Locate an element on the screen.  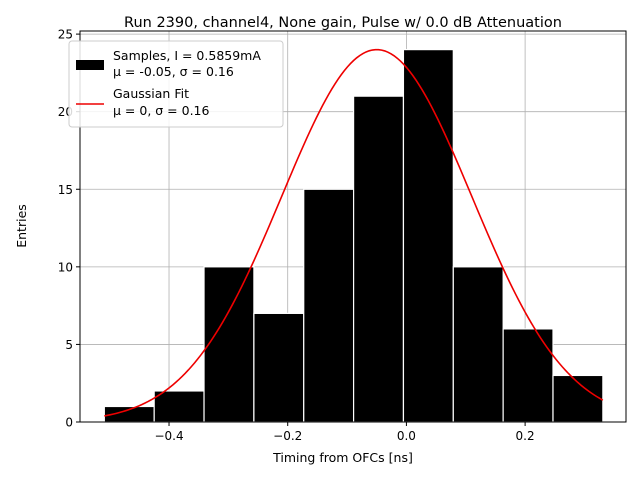
x-tick-label-3: 0.2 is located at coordinates (525, 436).